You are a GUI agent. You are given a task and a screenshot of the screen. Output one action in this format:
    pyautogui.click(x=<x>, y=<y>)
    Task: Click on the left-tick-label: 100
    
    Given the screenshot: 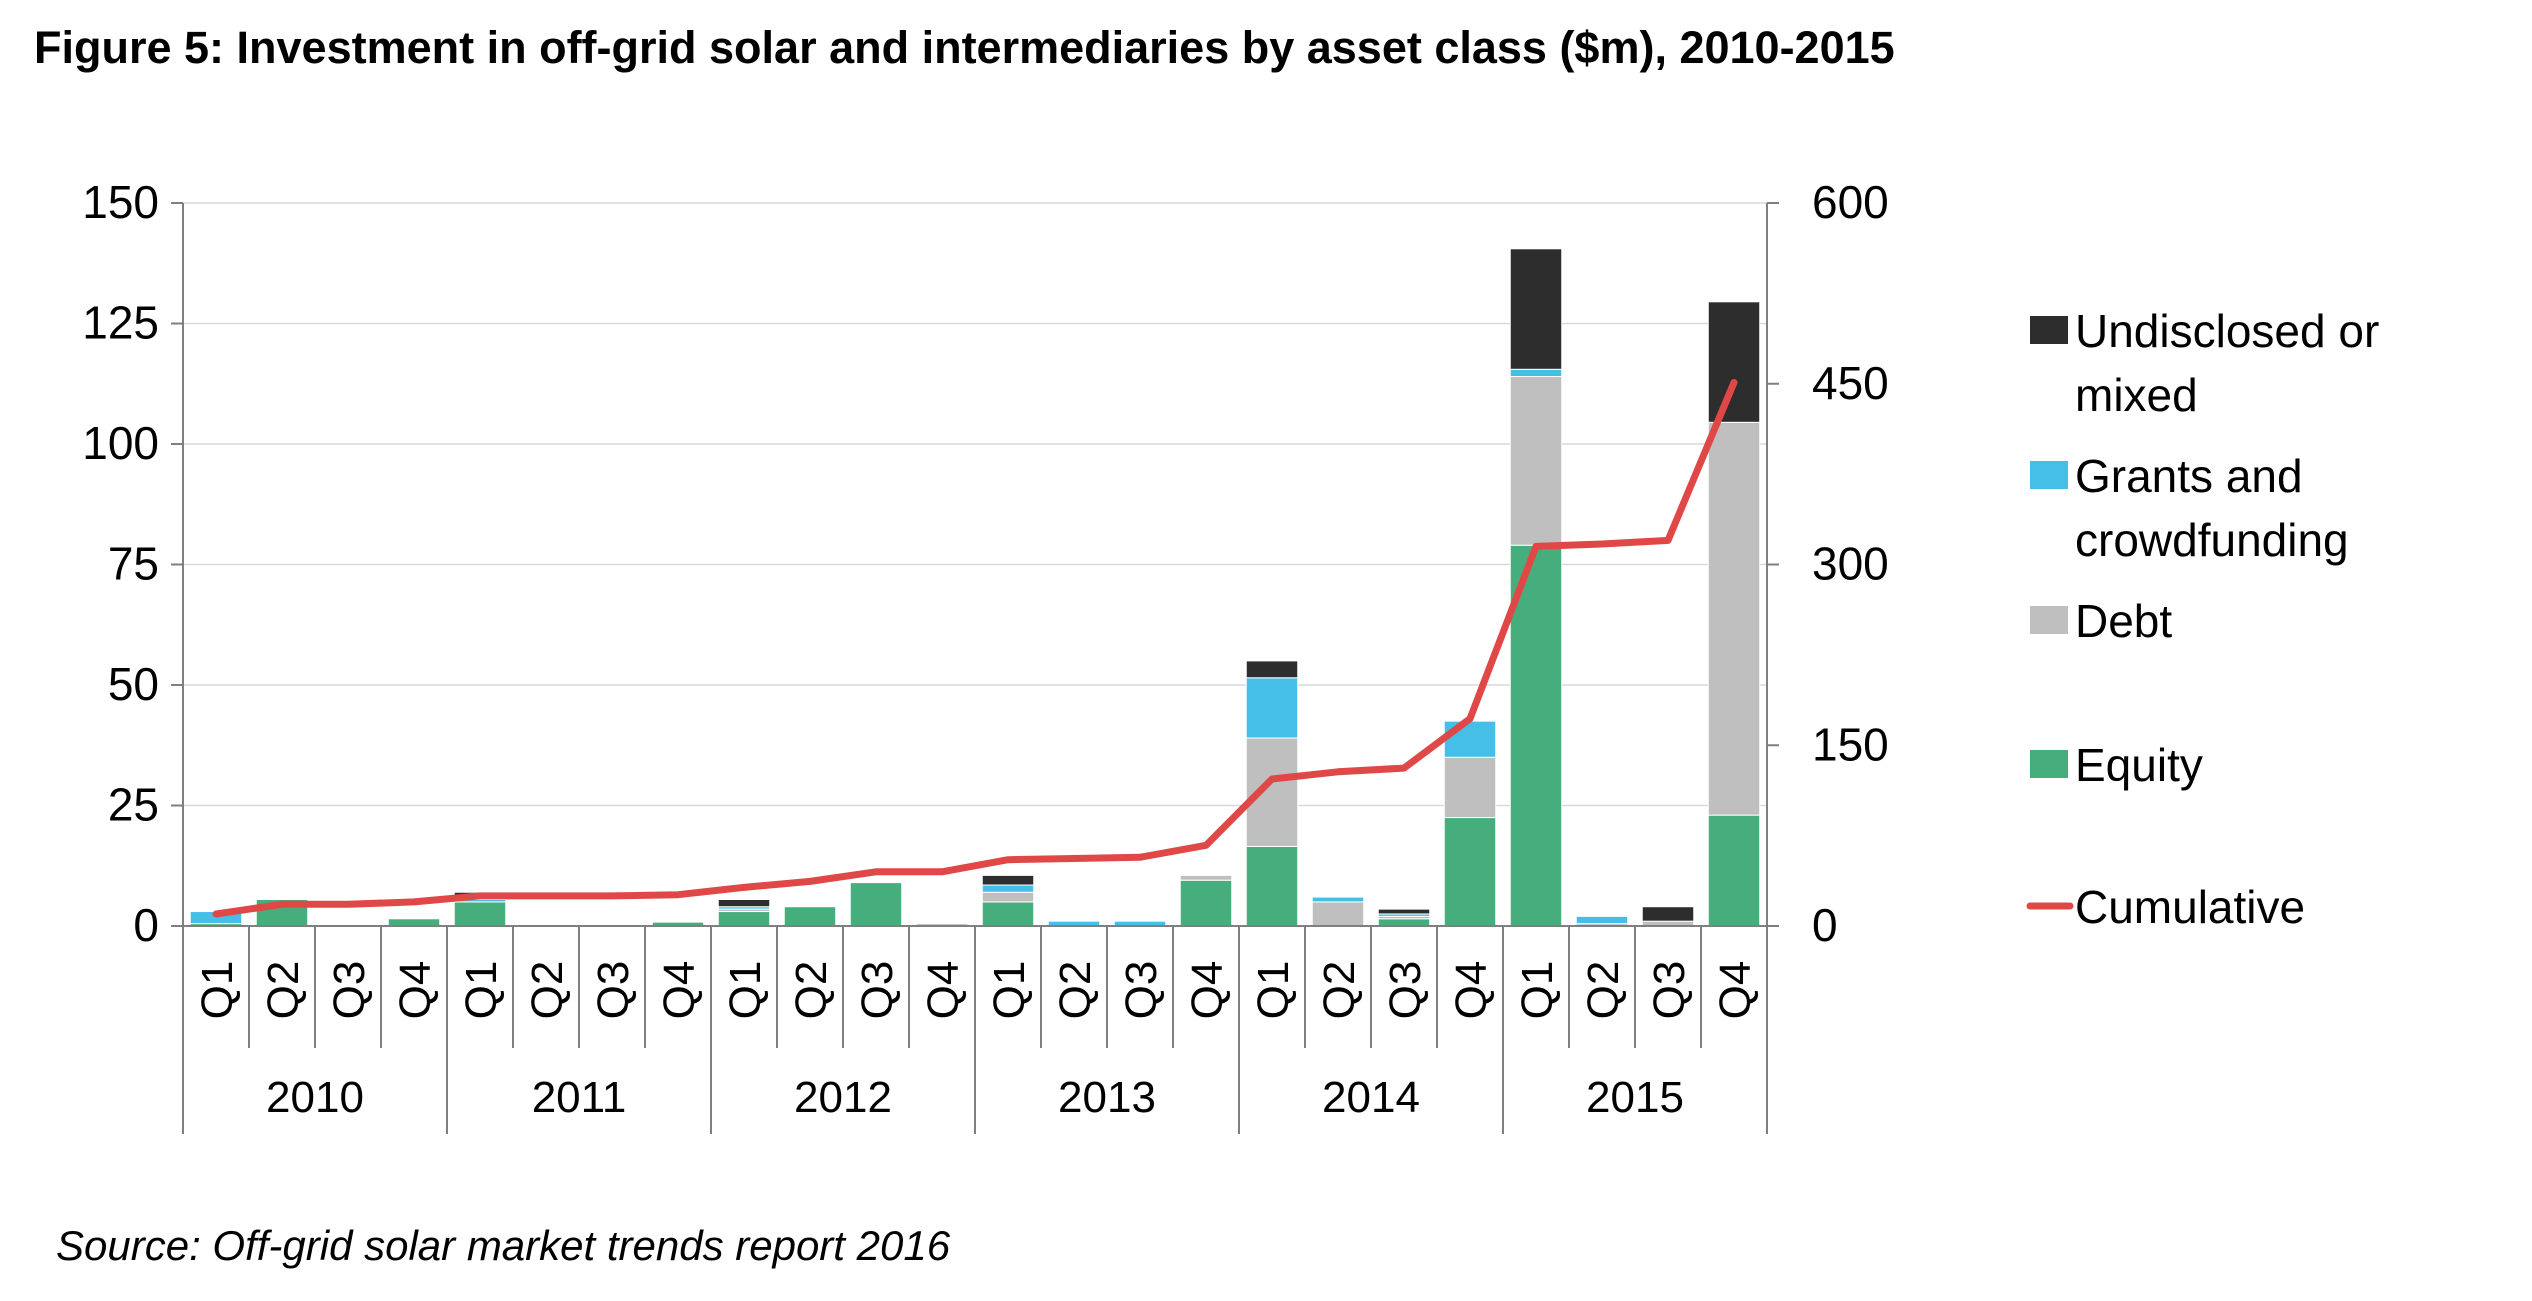 What is the action you would take?
    pyautogui.click(x=120, y=443)
    